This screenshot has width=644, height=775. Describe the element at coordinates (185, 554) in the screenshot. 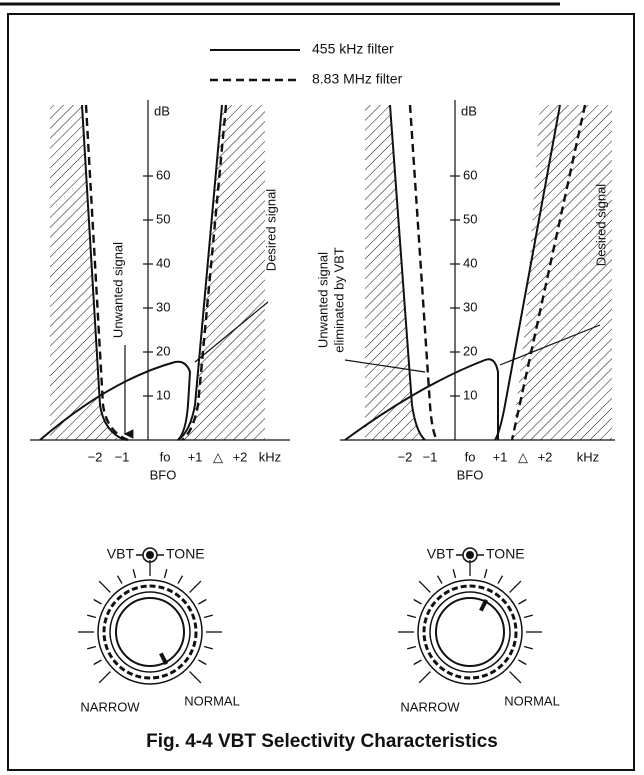

I see `knob-label: TONE` at that location.